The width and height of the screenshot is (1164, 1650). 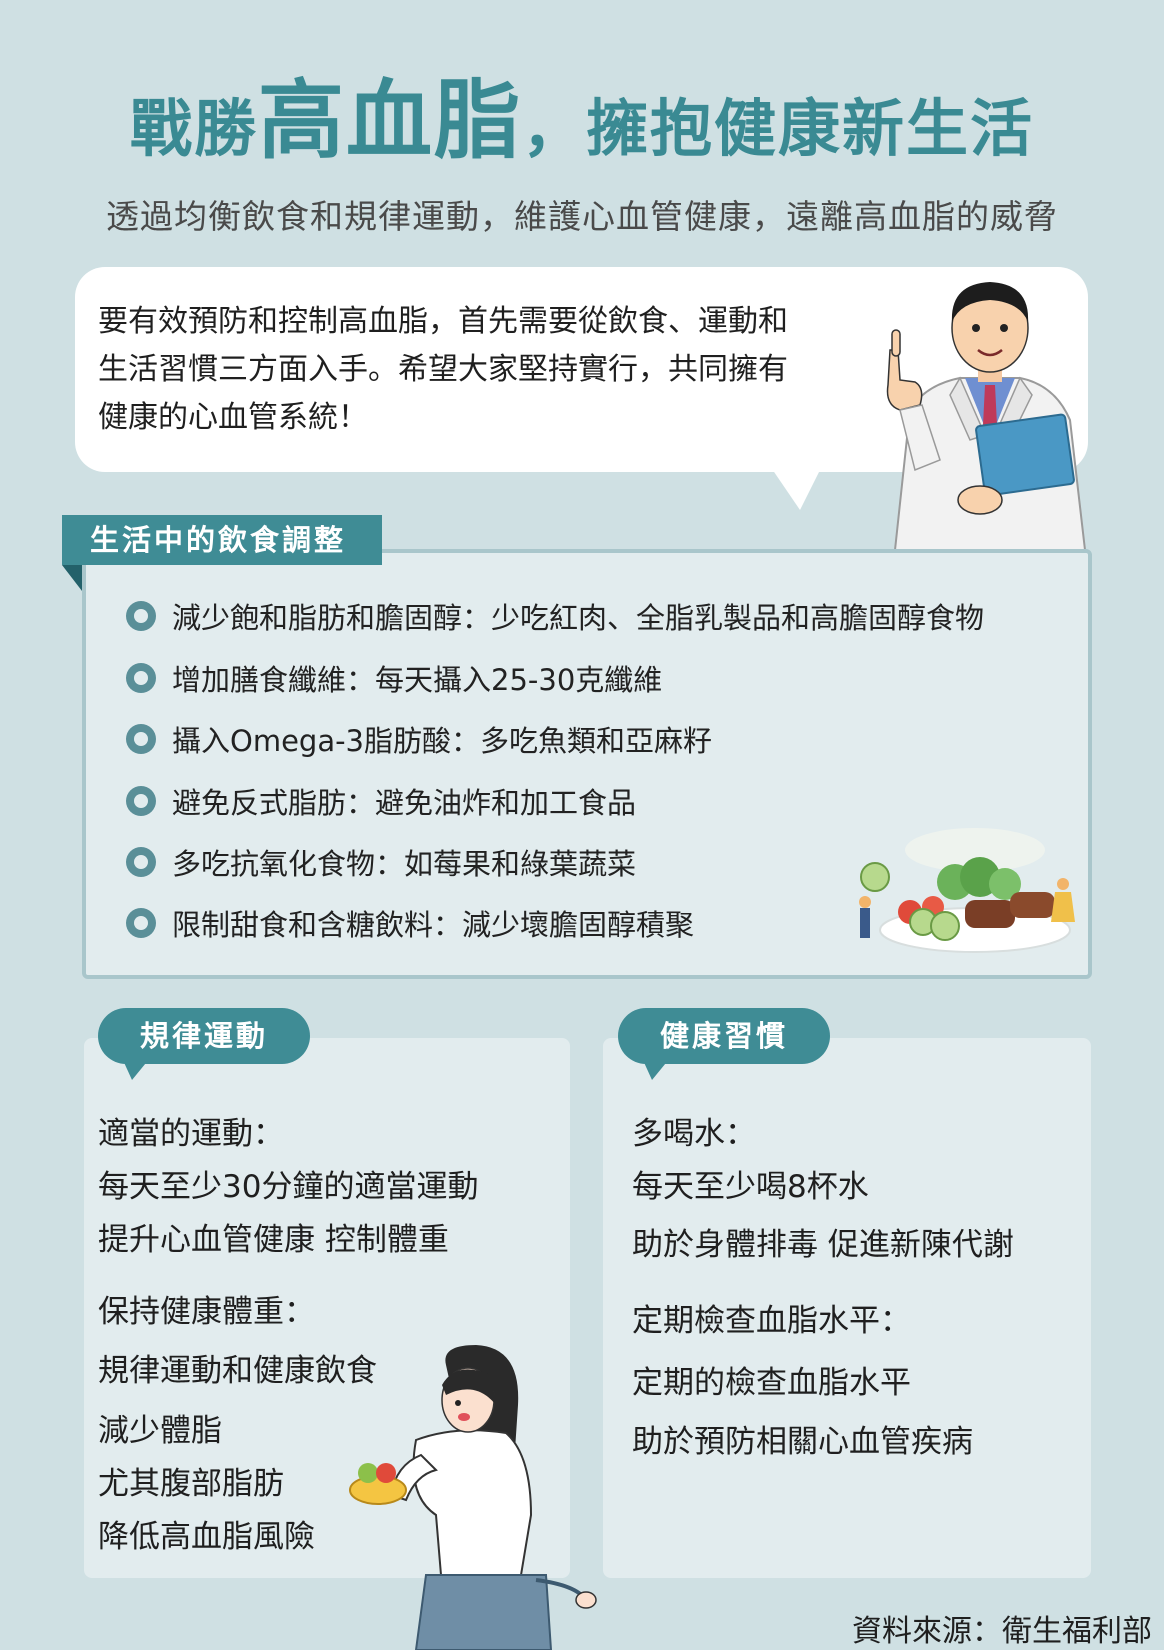 What do you see at coordinates (404, 864) in the screenshot?
I see `diet-item-text: 多吃抗氧化食物：如莓果和綠葉蔬菜` at bounding box center [404, 864].